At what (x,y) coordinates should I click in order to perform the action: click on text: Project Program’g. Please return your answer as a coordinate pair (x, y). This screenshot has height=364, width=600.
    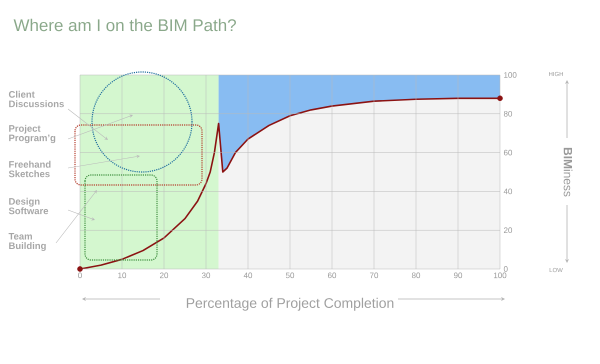
    Looking at the image, I should click on (32, 134).